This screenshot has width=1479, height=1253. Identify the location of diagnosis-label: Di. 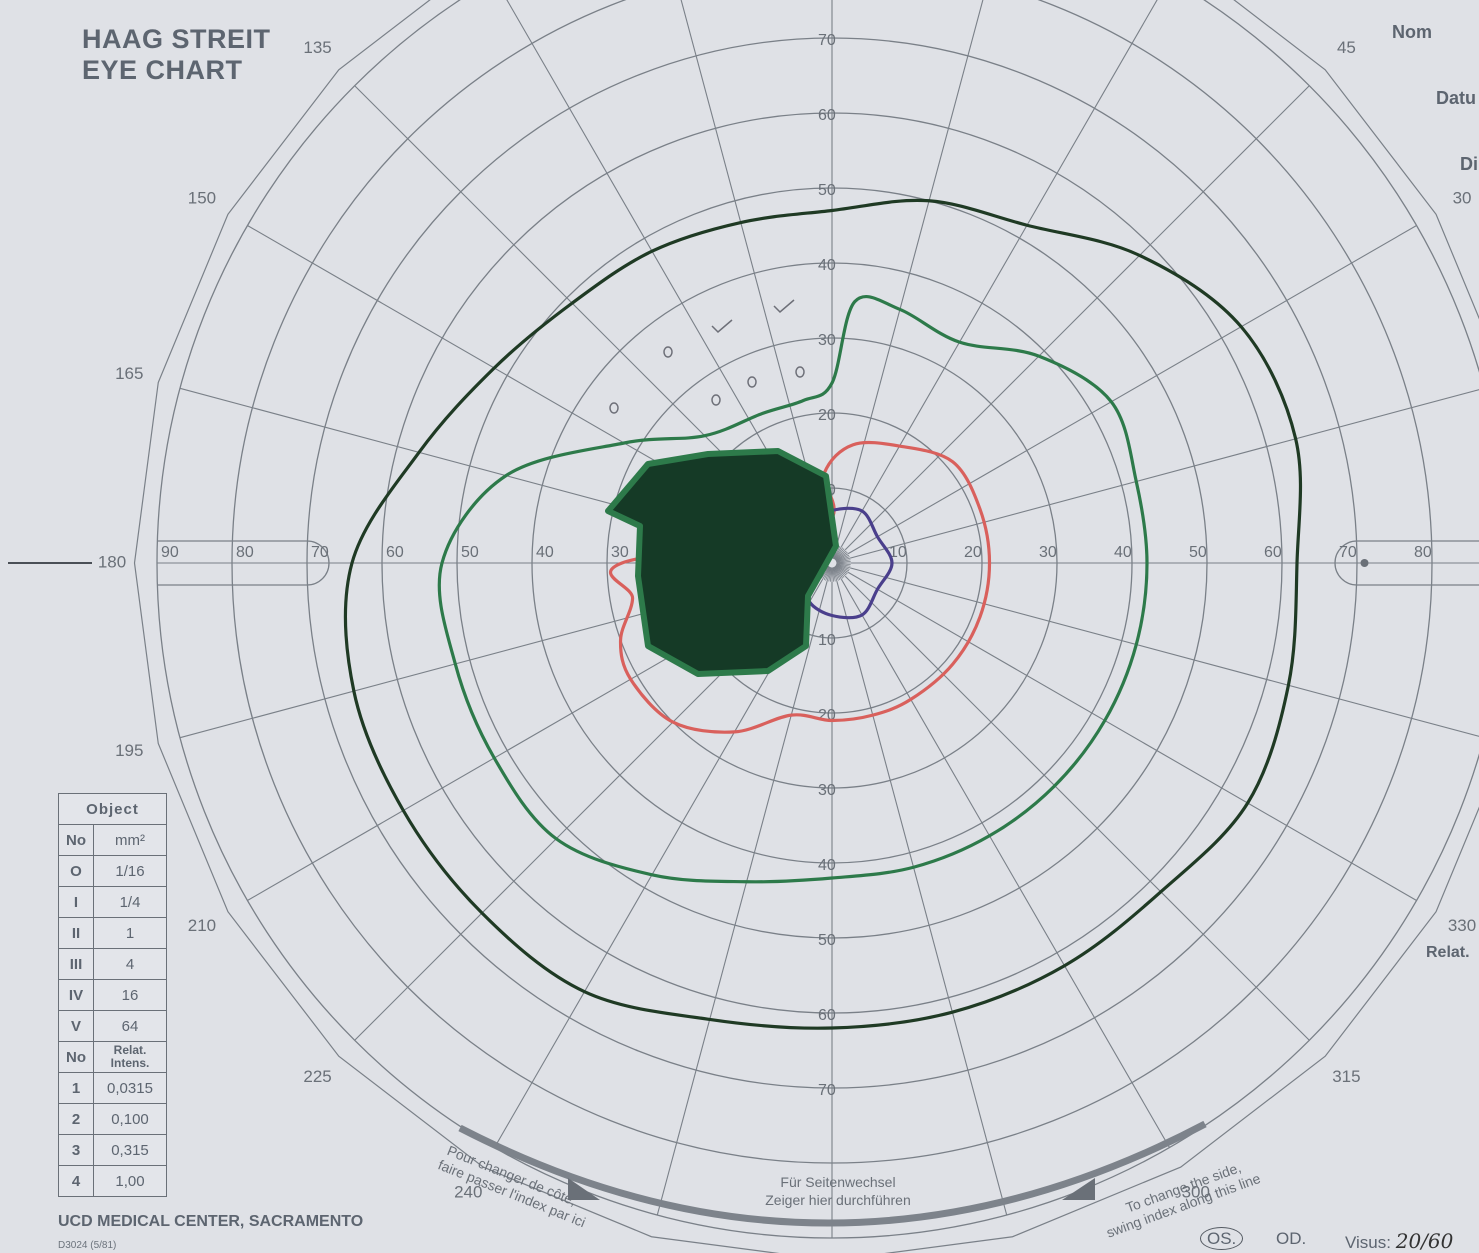
(1469, 164).